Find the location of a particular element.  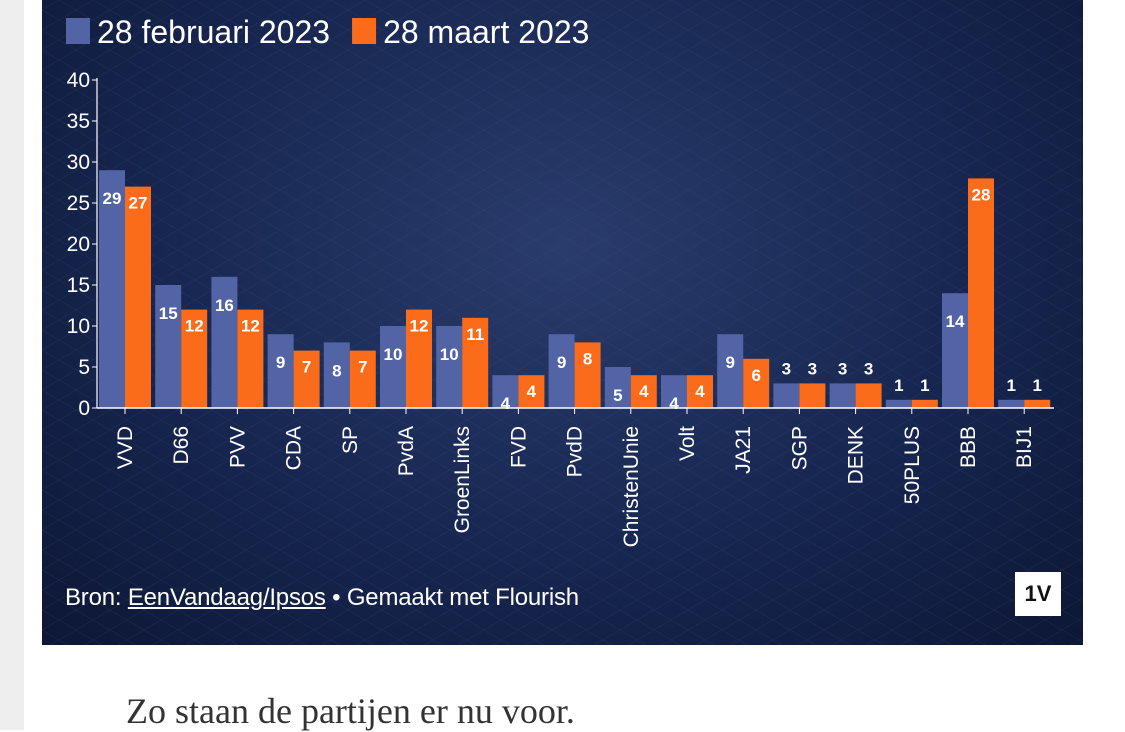

y-tick-label: 15 is located at coordinates (78, 285).